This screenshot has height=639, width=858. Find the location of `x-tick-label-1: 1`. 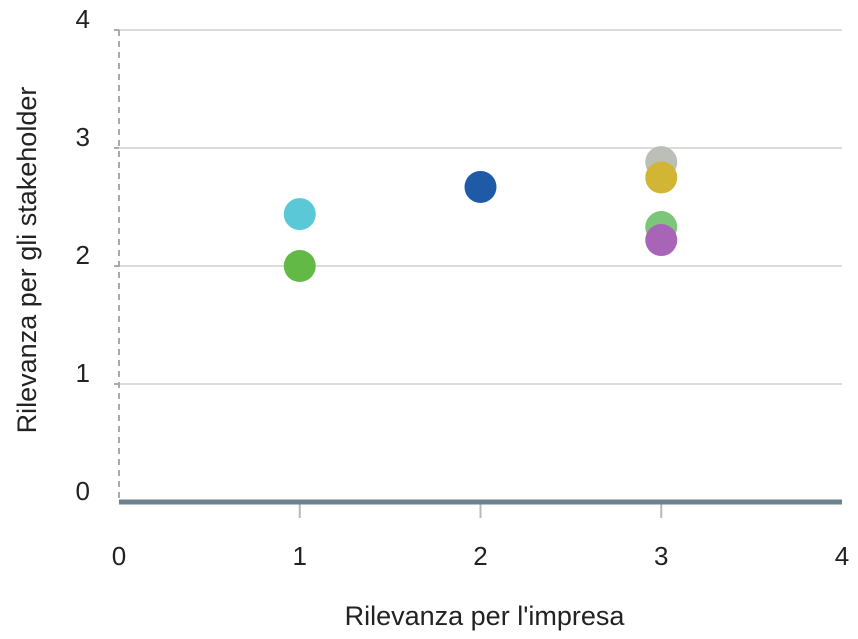

x-tick-label-1: 1 is located at coordinates (300, 556).